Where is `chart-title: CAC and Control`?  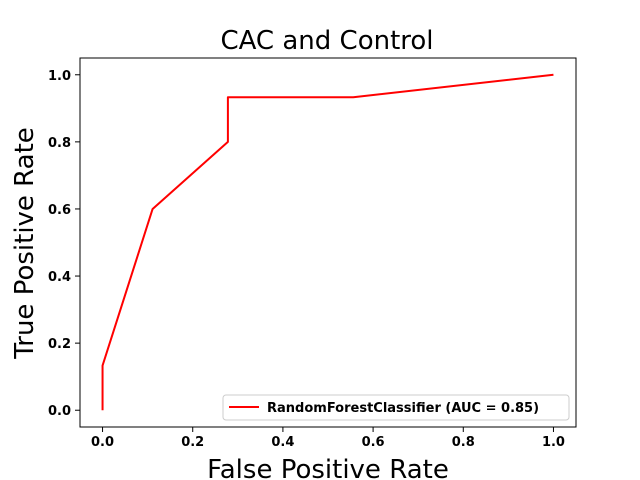 chart-title: CAC and Control is located at coordinates (326, 41).